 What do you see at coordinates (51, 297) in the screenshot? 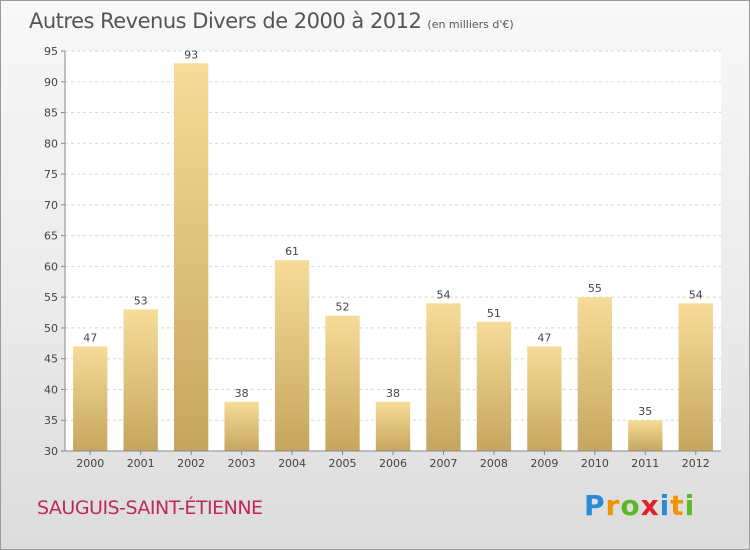
I see `y-tick-label: 55` at bounding box center [51, 297].